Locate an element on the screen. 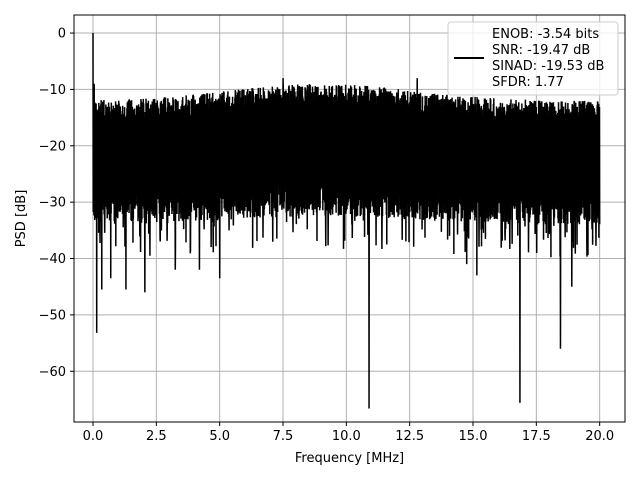 Image resolution: width=640 pixels, height=480 pixels. x-tick-label: 15.0 is located at coordinates (473, 436).